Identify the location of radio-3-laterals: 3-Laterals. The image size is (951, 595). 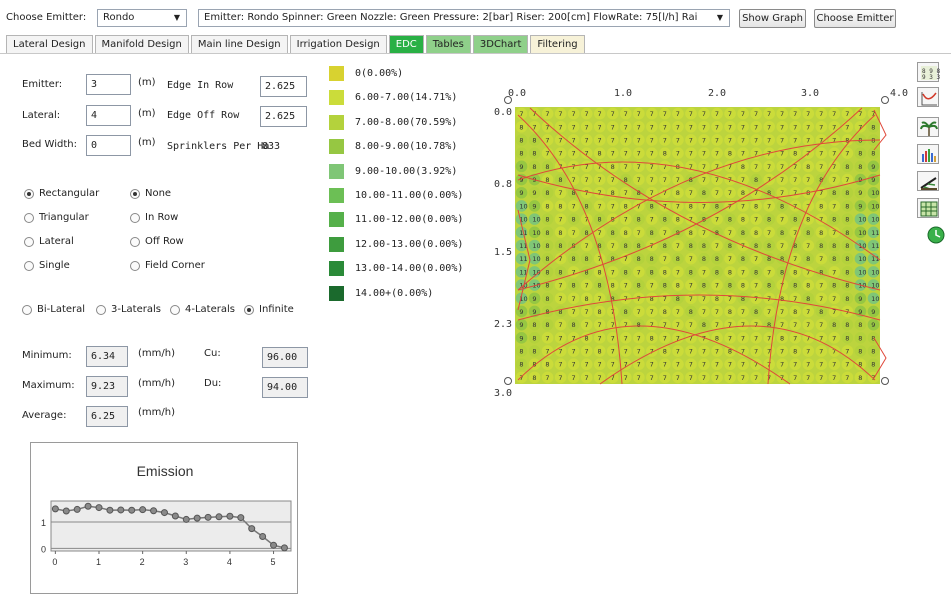
(128, 309).